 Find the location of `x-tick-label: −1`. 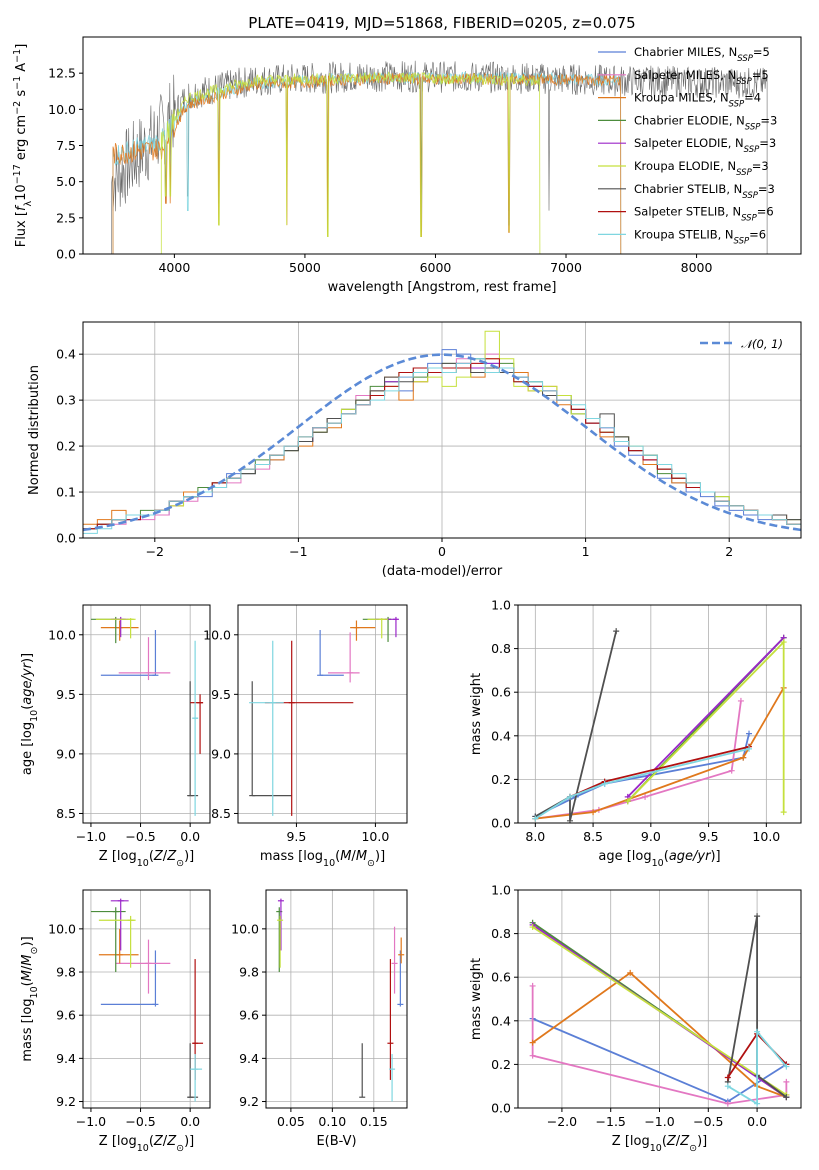

x-tick-label: −1 is located at coordinates (298, 551).